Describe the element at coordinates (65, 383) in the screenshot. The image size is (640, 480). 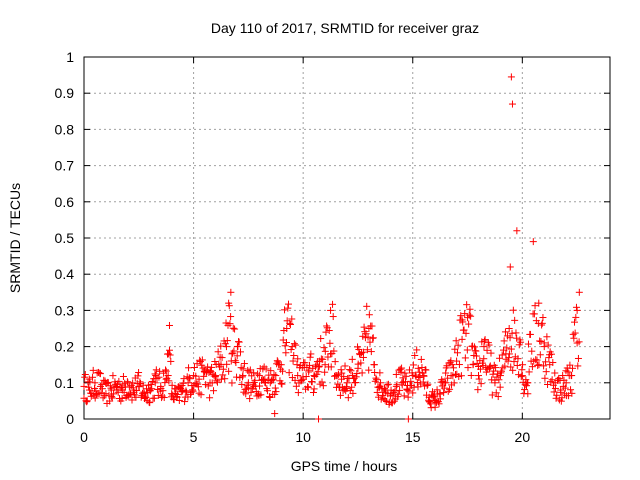
I see `y-tick-label: 0.1` at that location.